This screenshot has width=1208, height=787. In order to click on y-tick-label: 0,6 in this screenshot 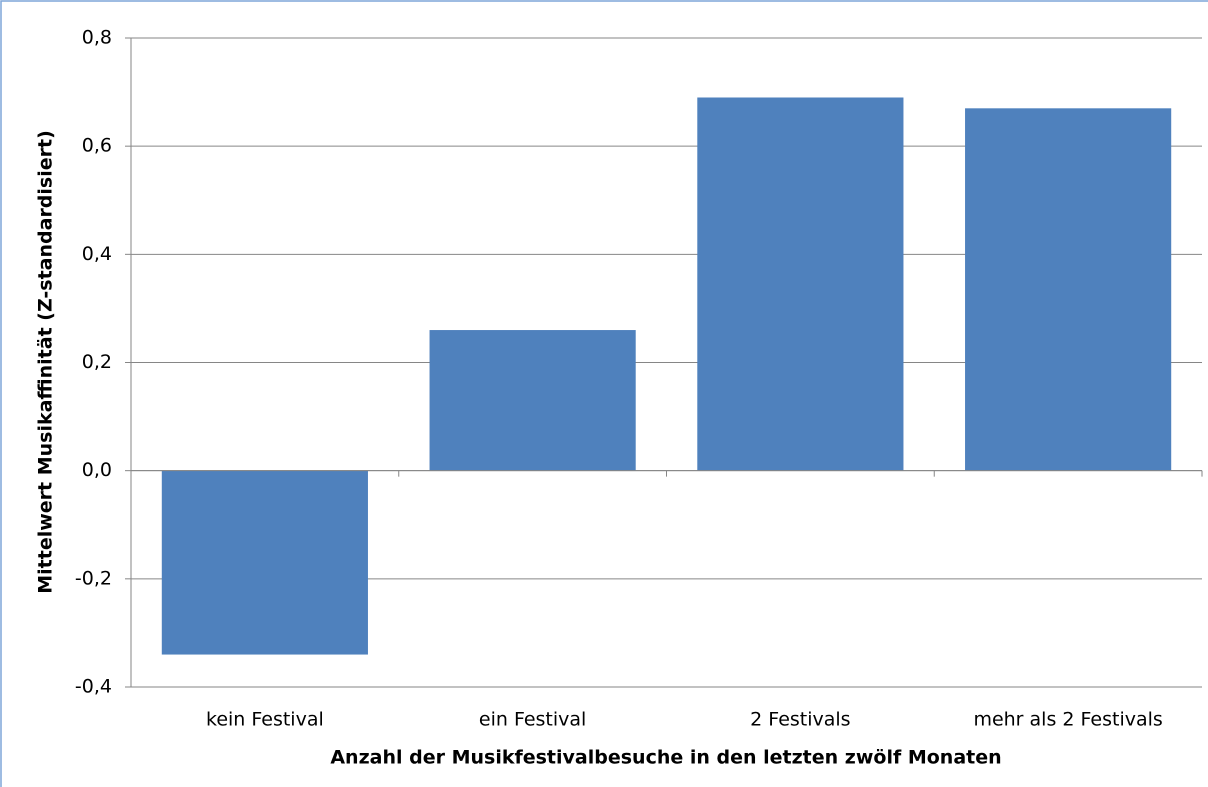, I will do `click(97, 146)`.